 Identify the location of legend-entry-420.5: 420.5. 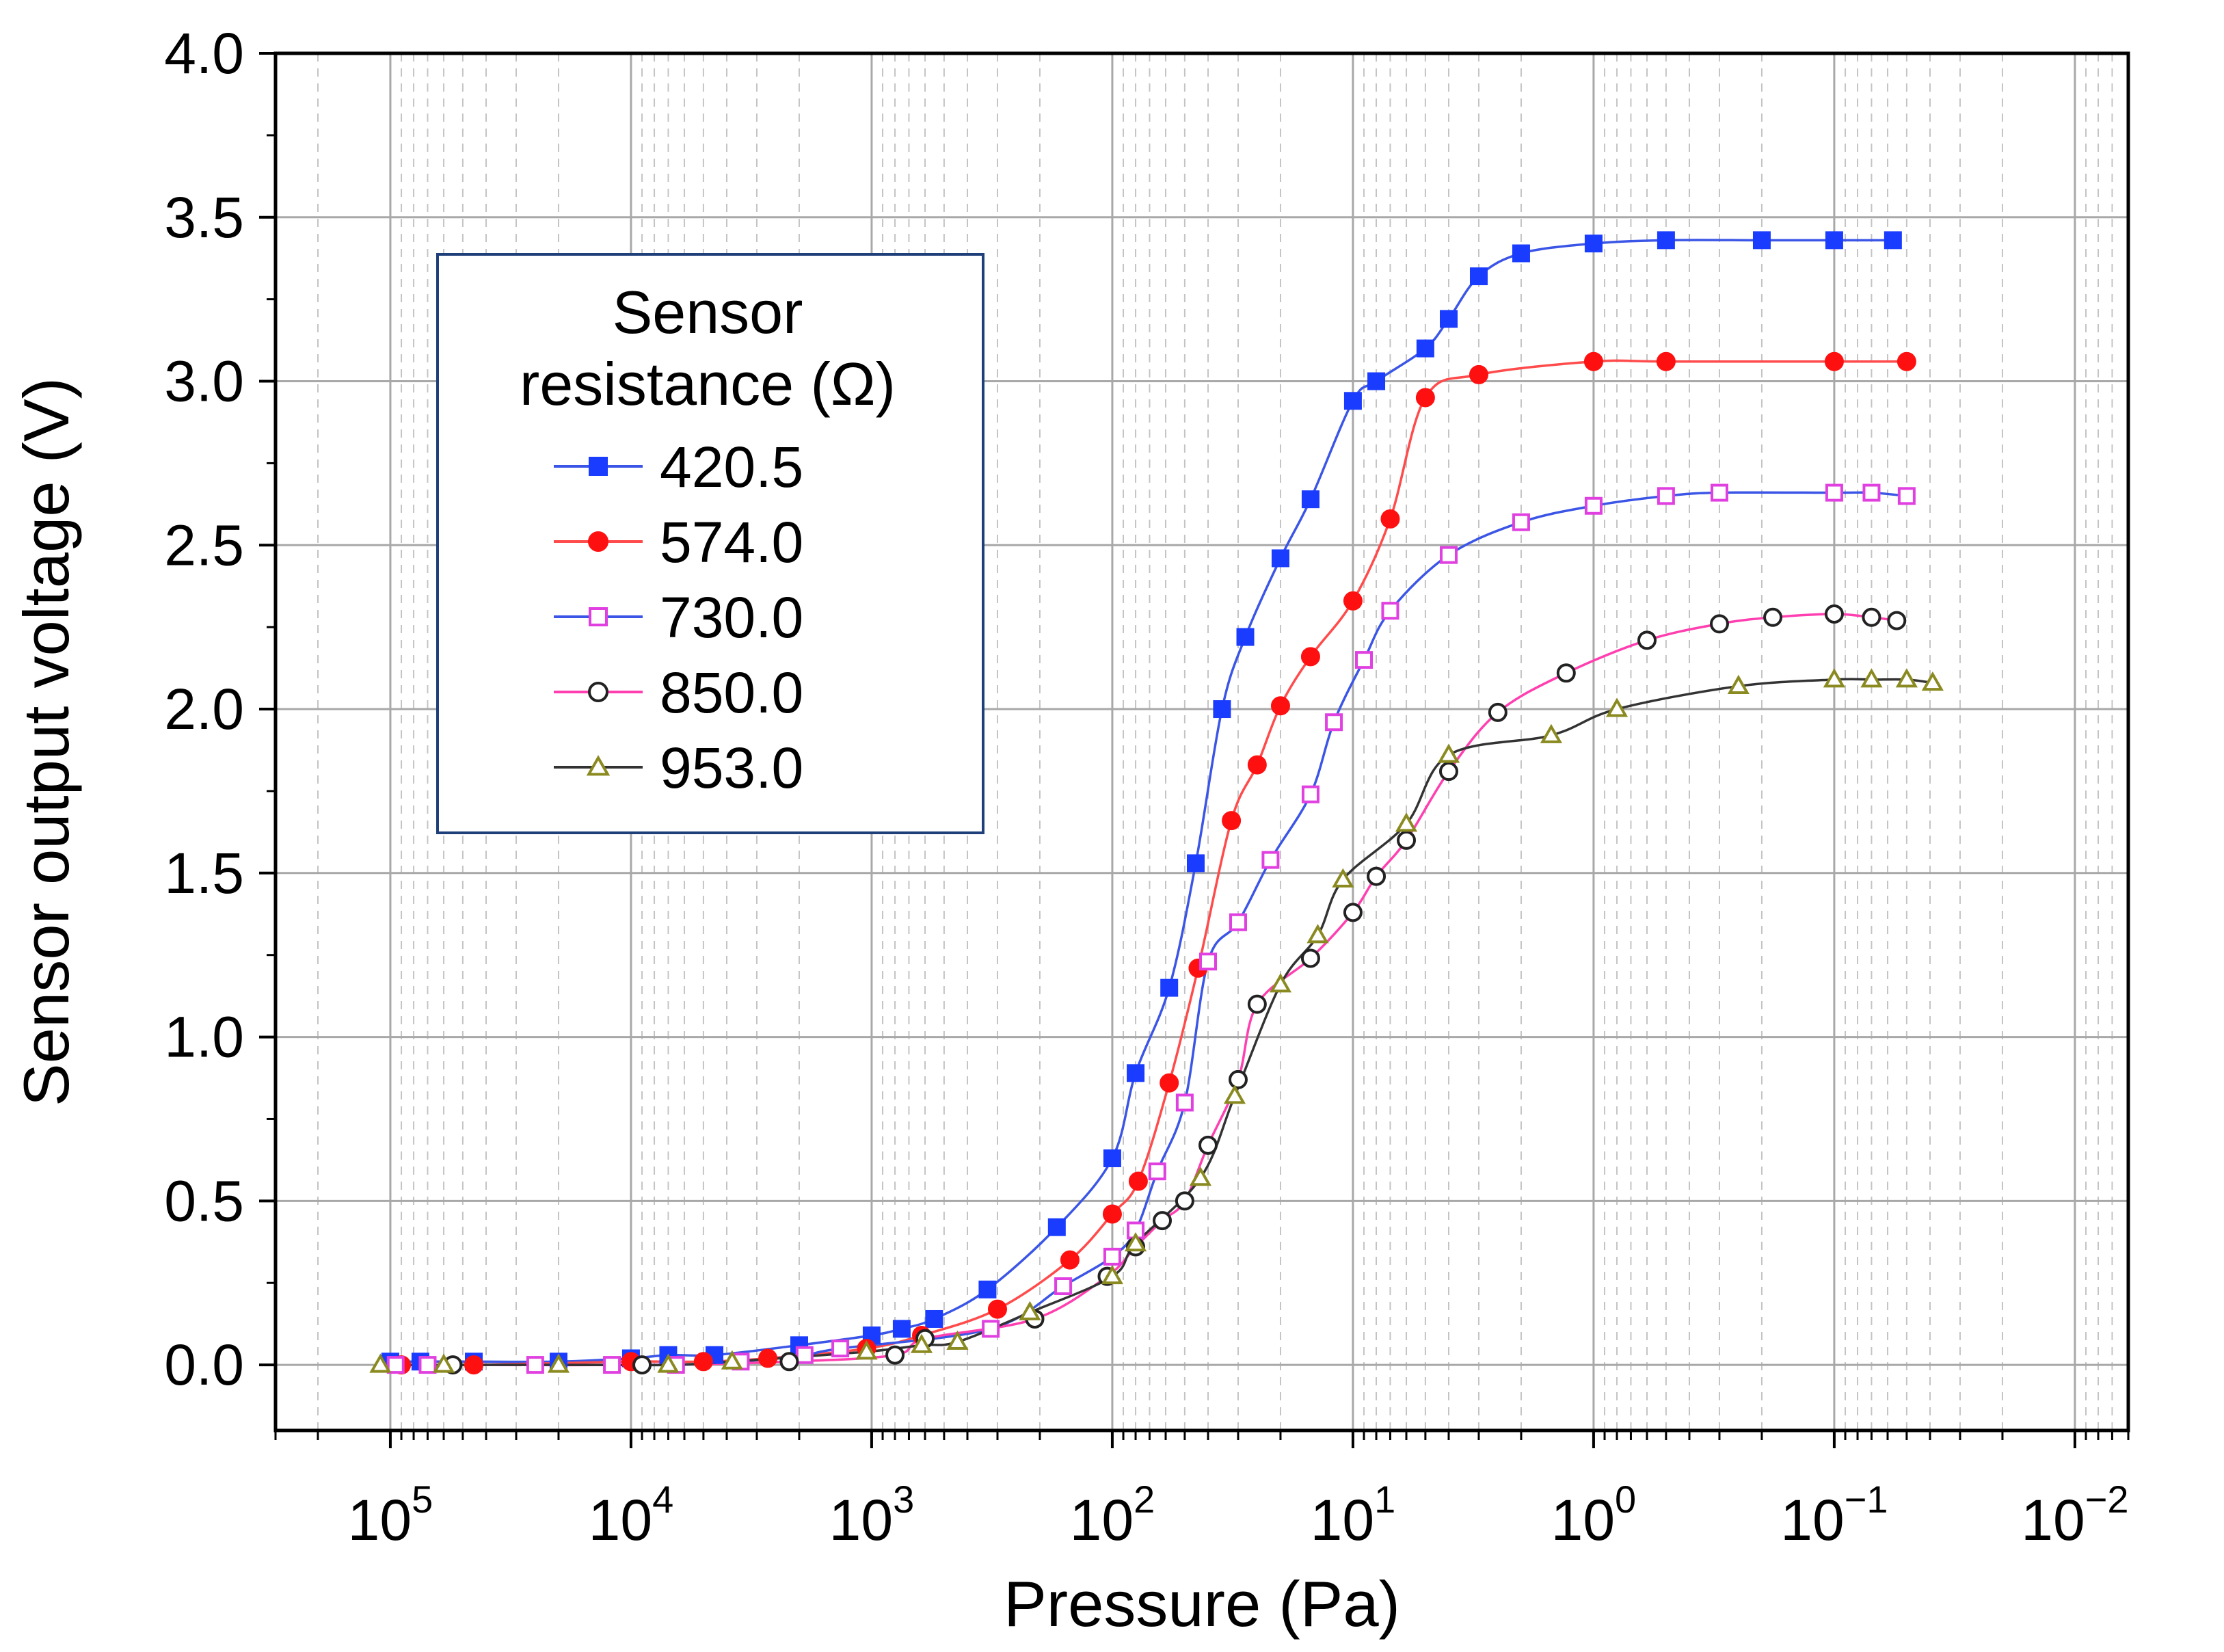
(678, 467).